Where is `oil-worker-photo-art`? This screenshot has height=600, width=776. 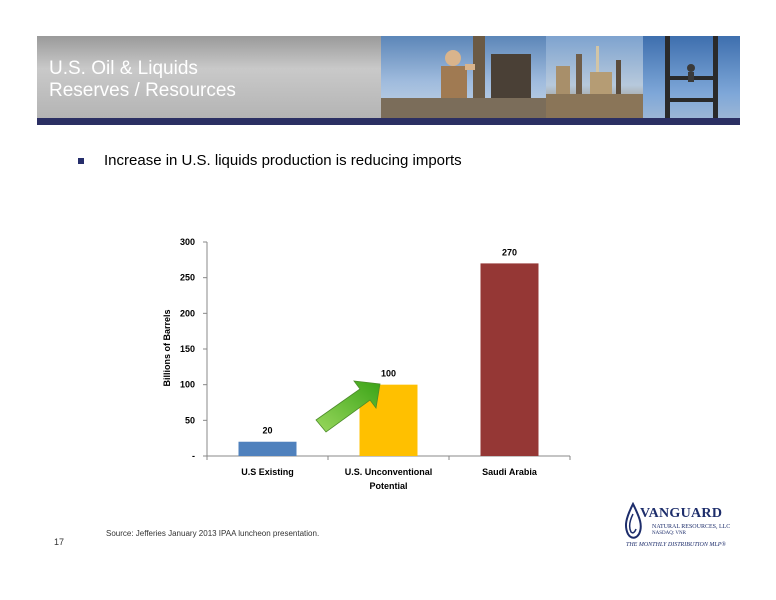 oil-worker-photo-art is located at coordinates (463, 77).